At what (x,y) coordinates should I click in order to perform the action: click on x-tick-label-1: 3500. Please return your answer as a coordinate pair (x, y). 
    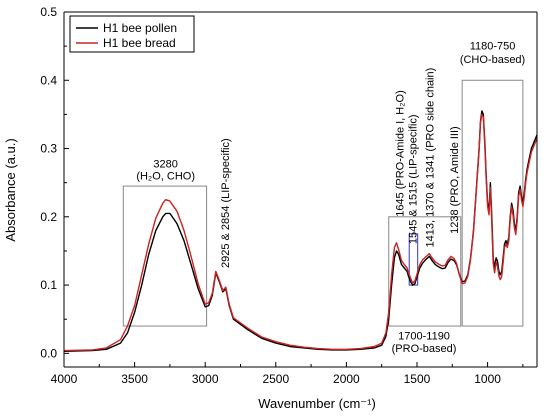
    Looking at the image, I should click on (134, 379).